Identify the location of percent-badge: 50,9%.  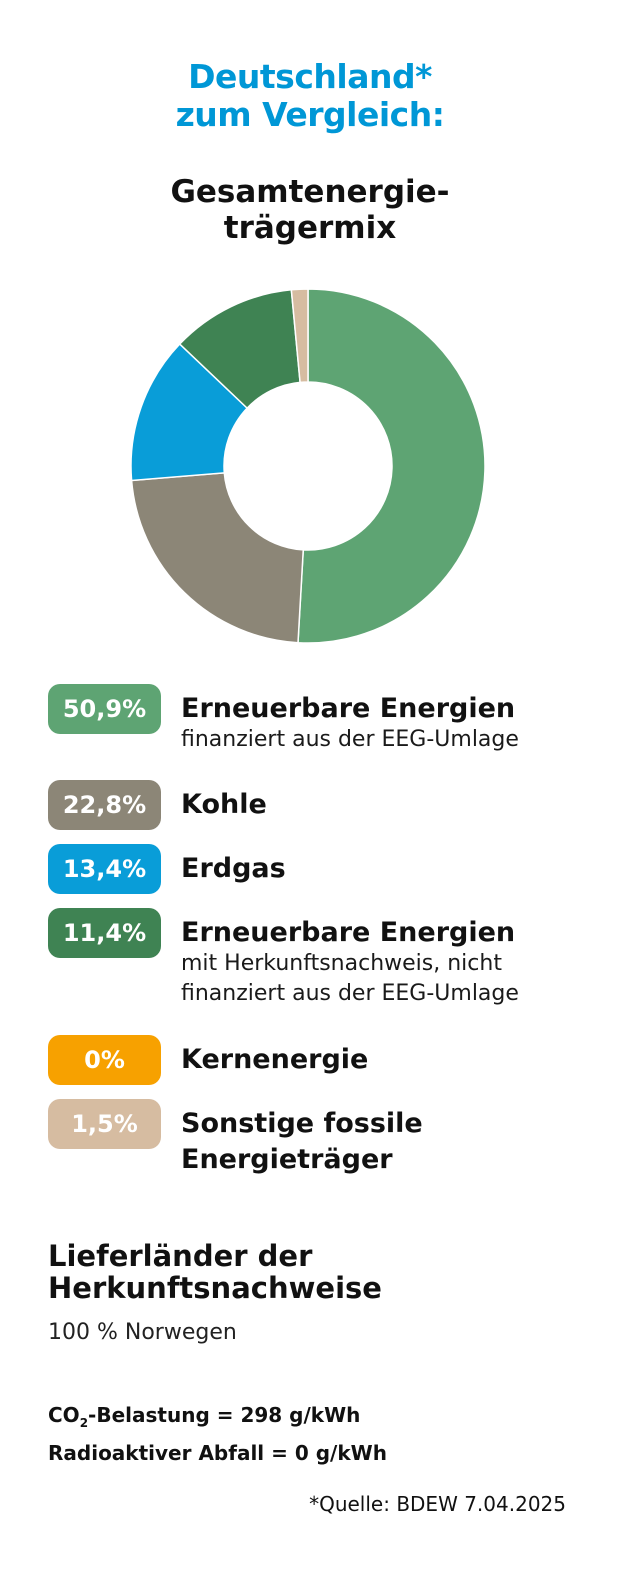
(104, 709).